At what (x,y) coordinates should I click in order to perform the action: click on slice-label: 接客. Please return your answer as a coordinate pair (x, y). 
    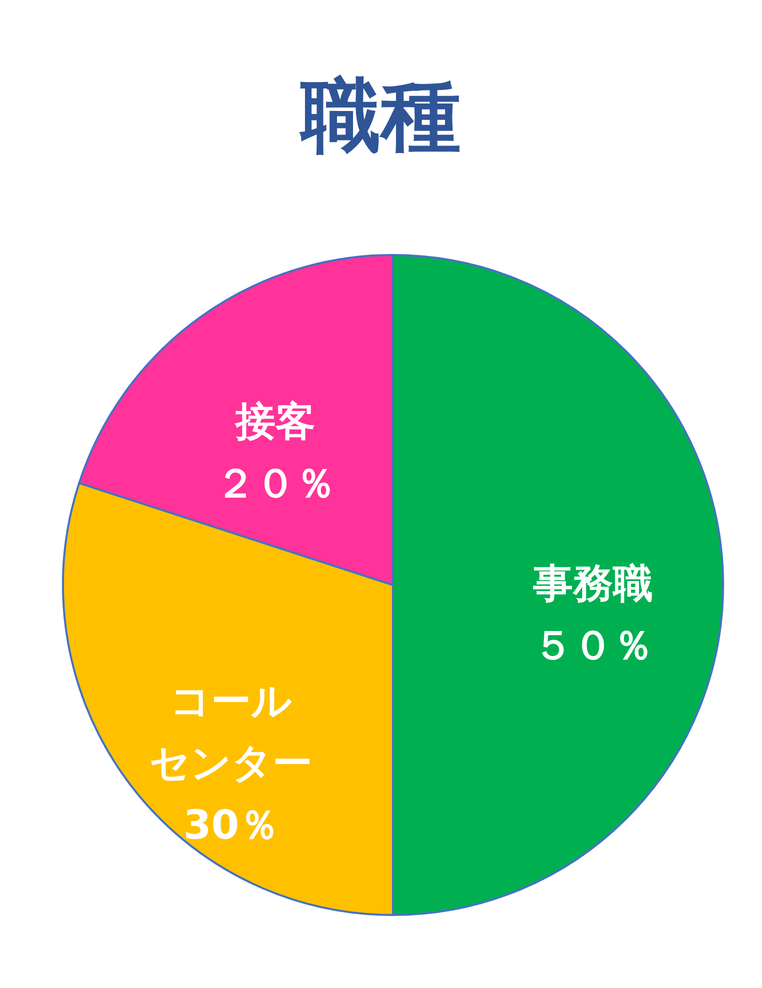
    Looking at the image, I should click on (274, 422).